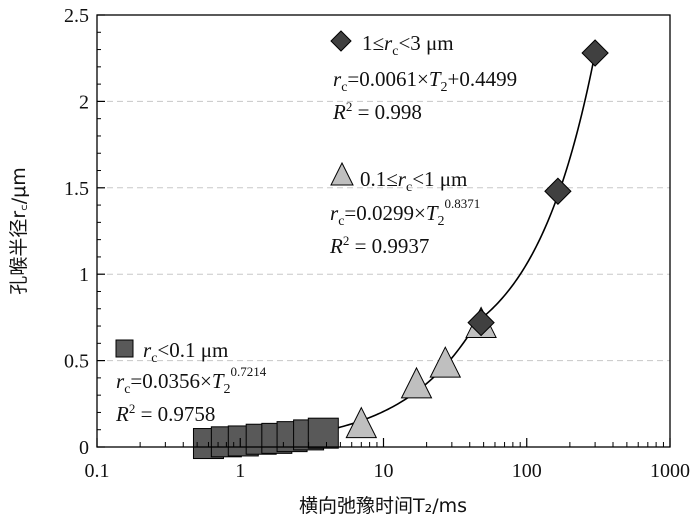 The image size is (700, 525). Describe the element at coordinates (76, 362) in the screenshot. I see `y-tick-label: 0.5` at that location.